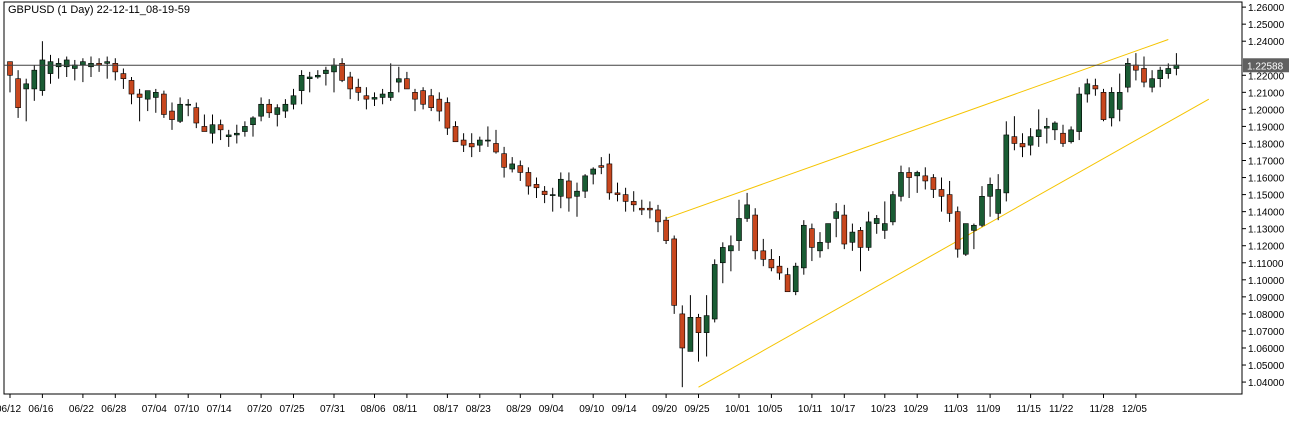  Describe the element at coordinates (810, 409) in the screenshot. I see `x-tick-label: 10/11` at that location.